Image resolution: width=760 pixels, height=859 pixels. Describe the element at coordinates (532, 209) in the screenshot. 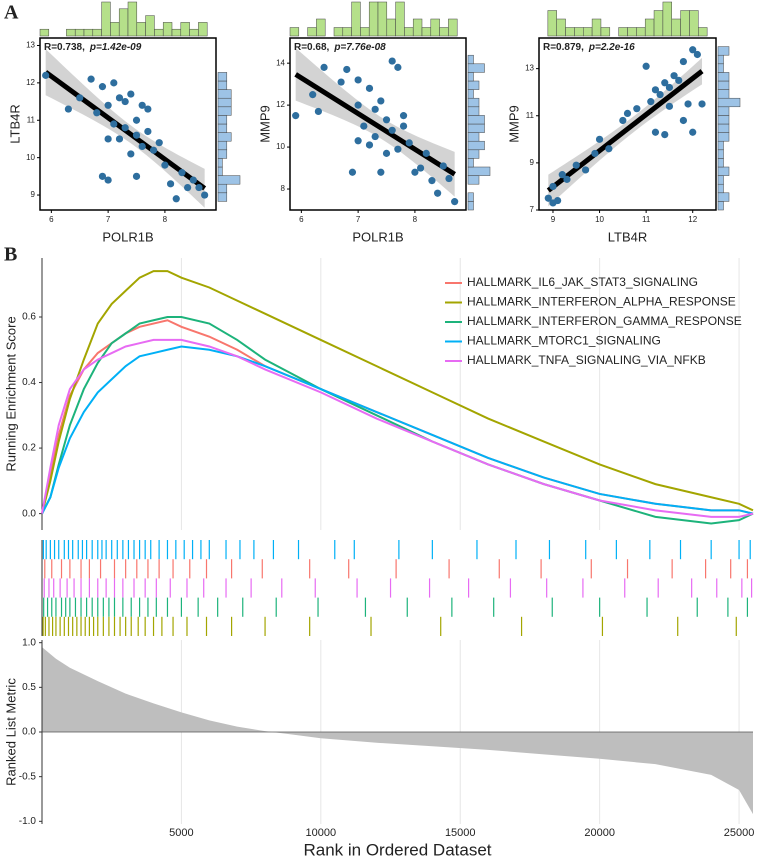

I see `y-tick-label: 7` at that location.